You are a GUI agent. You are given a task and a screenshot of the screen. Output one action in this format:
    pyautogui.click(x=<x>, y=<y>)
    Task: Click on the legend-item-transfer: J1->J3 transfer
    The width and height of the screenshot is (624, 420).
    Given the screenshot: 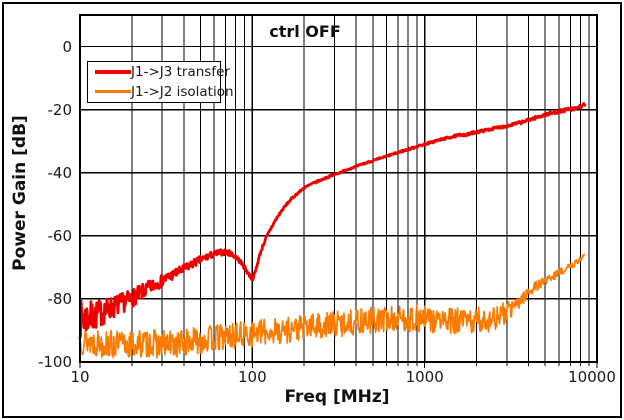 What is the action you would take?
    pyautogui.click(x=159, y=72)
    